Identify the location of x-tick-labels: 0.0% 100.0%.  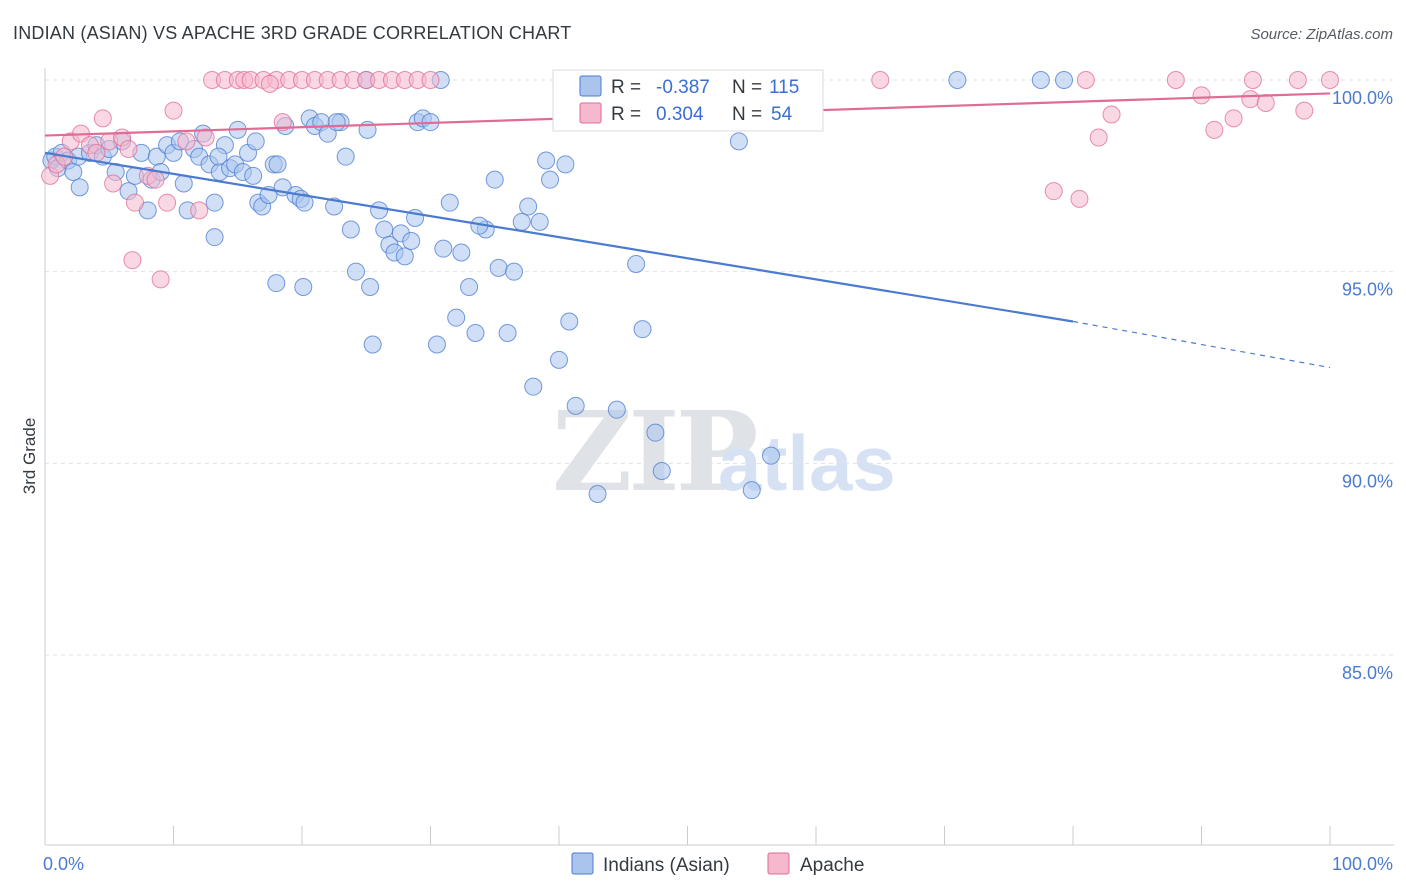
(718, 864).